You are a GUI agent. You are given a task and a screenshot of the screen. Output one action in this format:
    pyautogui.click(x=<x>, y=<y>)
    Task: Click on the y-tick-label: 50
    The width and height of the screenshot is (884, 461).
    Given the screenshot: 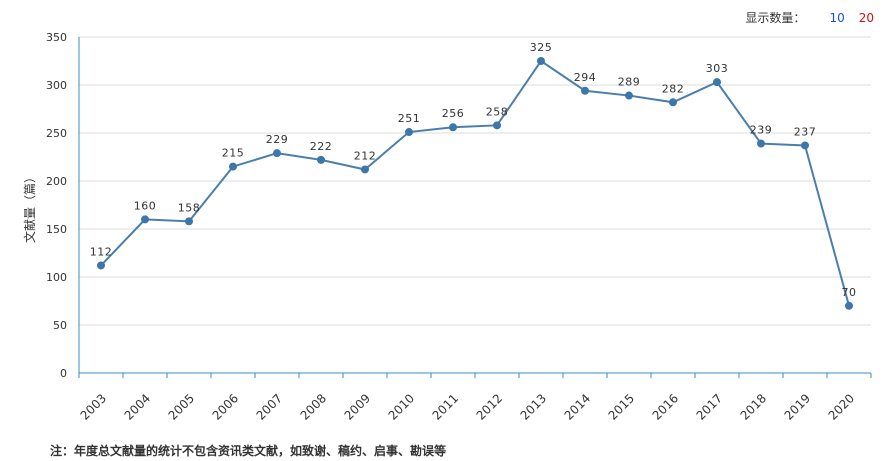 What is the action you would take?
    pyautogui.click(x=60, y=325)
    